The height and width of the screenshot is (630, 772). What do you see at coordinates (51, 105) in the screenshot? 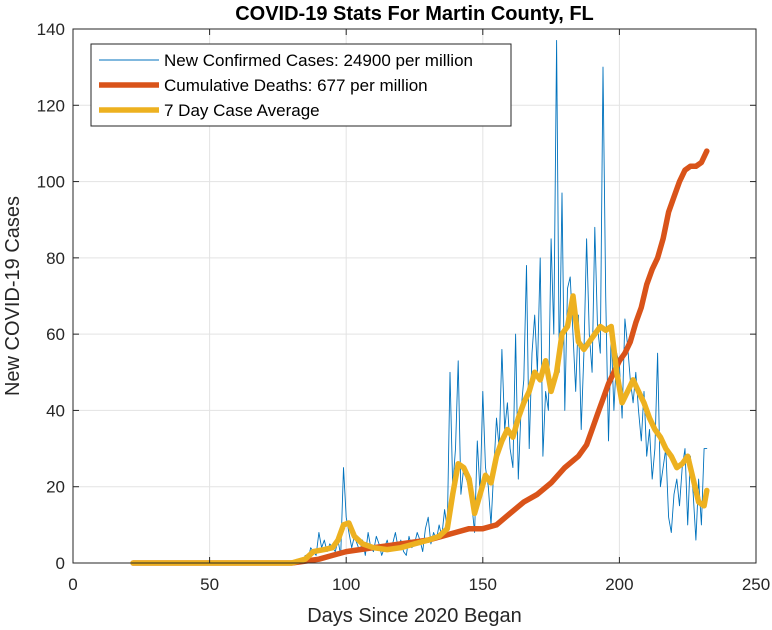
I see `y-tick-label: 120` at bounding box center [51, 105].